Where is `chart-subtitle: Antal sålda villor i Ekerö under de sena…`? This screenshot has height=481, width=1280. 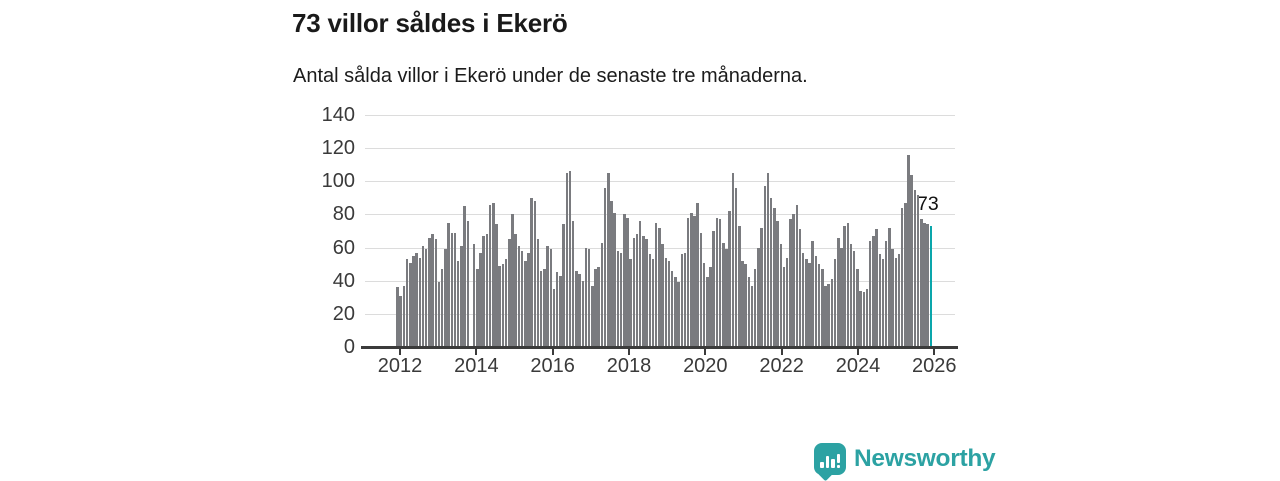
chart-subtitle: Antal sålda villor i Ekerö under de sena… is located at coordinates (550, 76).